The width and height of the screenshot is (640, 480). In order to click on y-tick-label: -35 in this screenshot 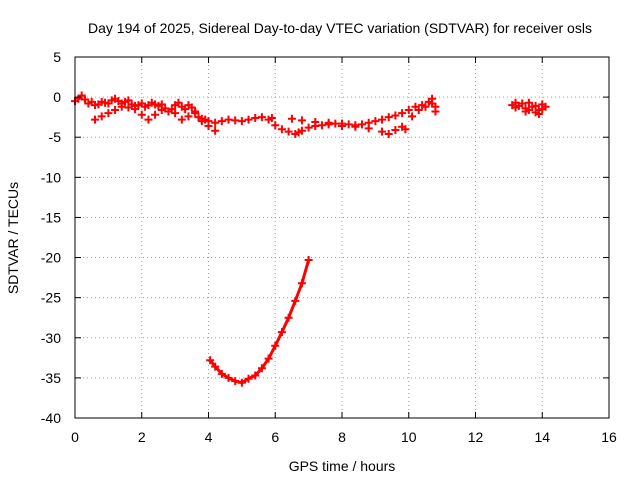, I will do `click(51, 378)`.